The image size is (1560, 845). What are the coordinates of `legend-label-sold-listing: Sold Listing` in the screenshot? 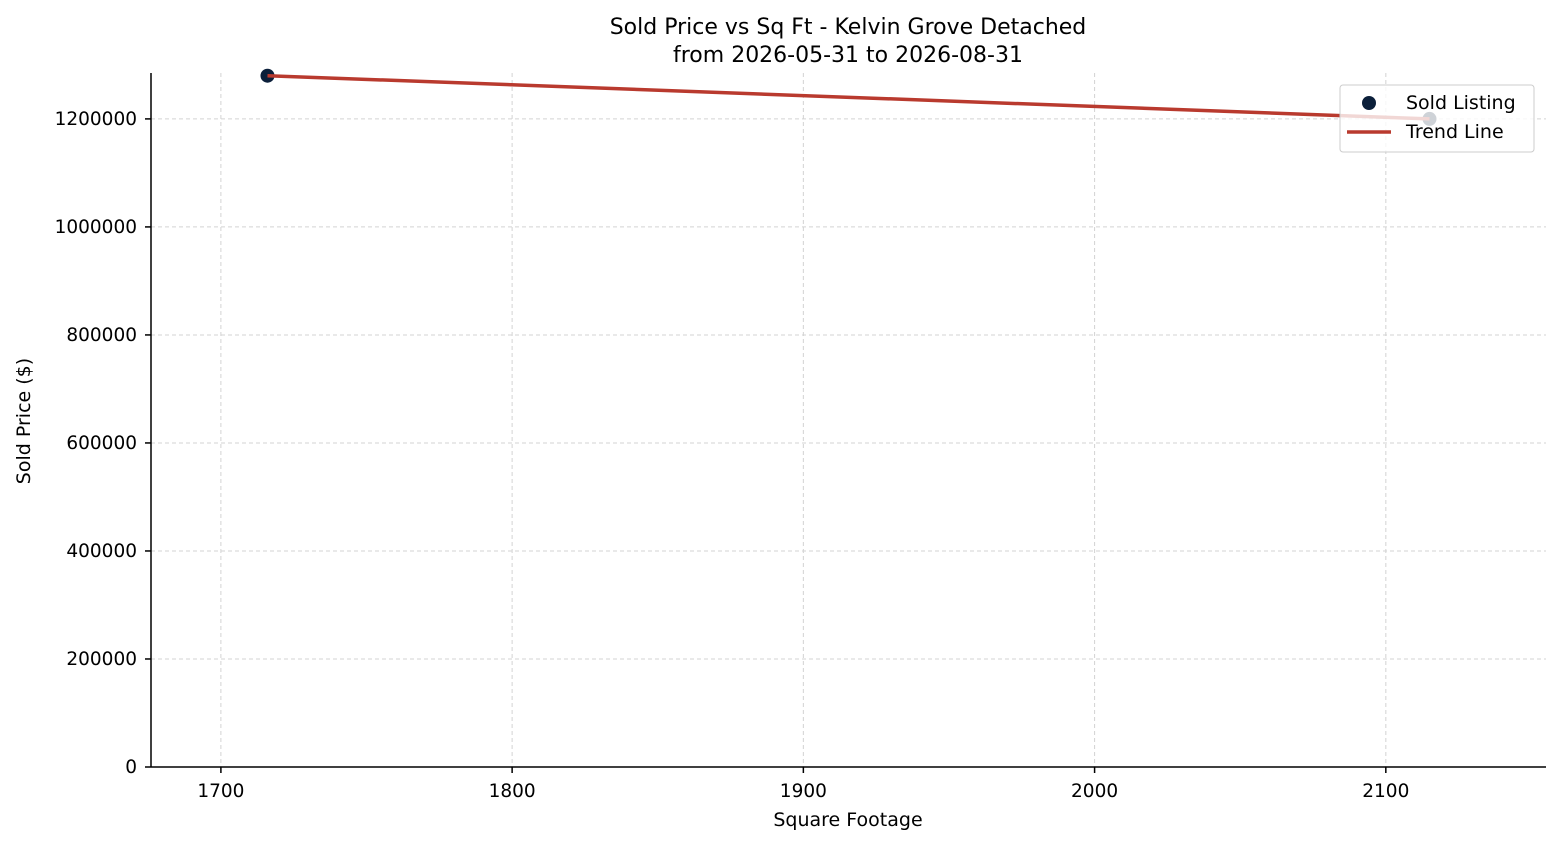 It's located at (1461, 103).